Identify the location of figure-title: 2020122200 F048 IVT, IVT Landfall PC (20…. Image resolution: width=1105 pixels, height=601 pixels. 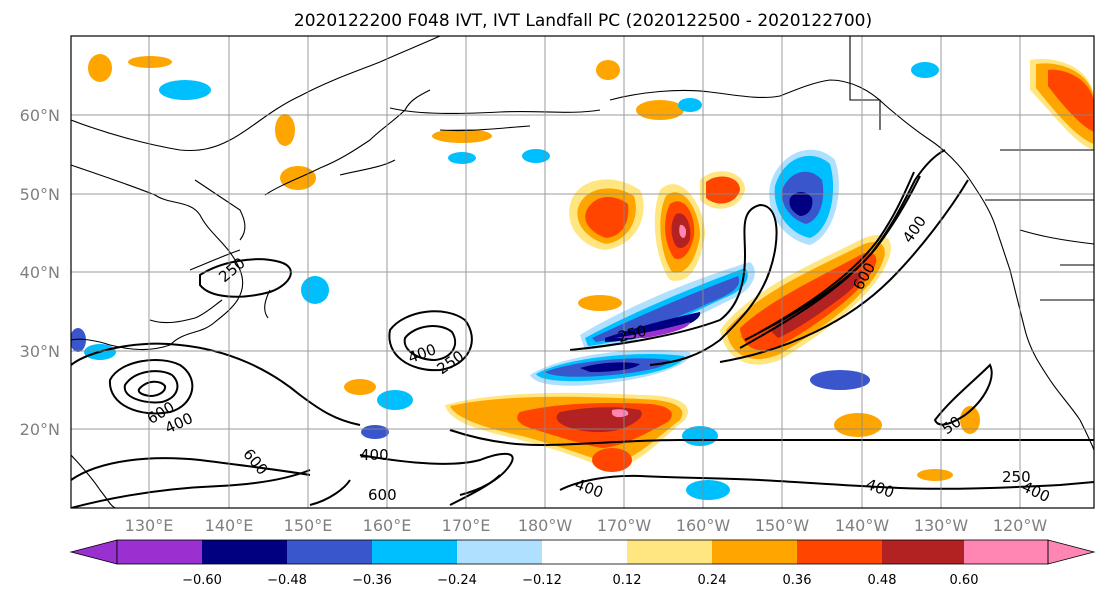
(583, 21).